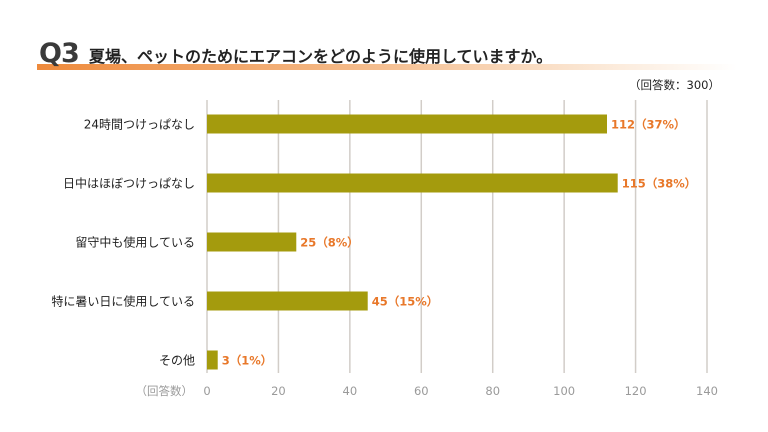 Image resolution: width=768 pixels, height=432 pixels. Describe the element at coordinates (329, 243) in the screenshot. I see `data-label: 25（8%）` at that location.